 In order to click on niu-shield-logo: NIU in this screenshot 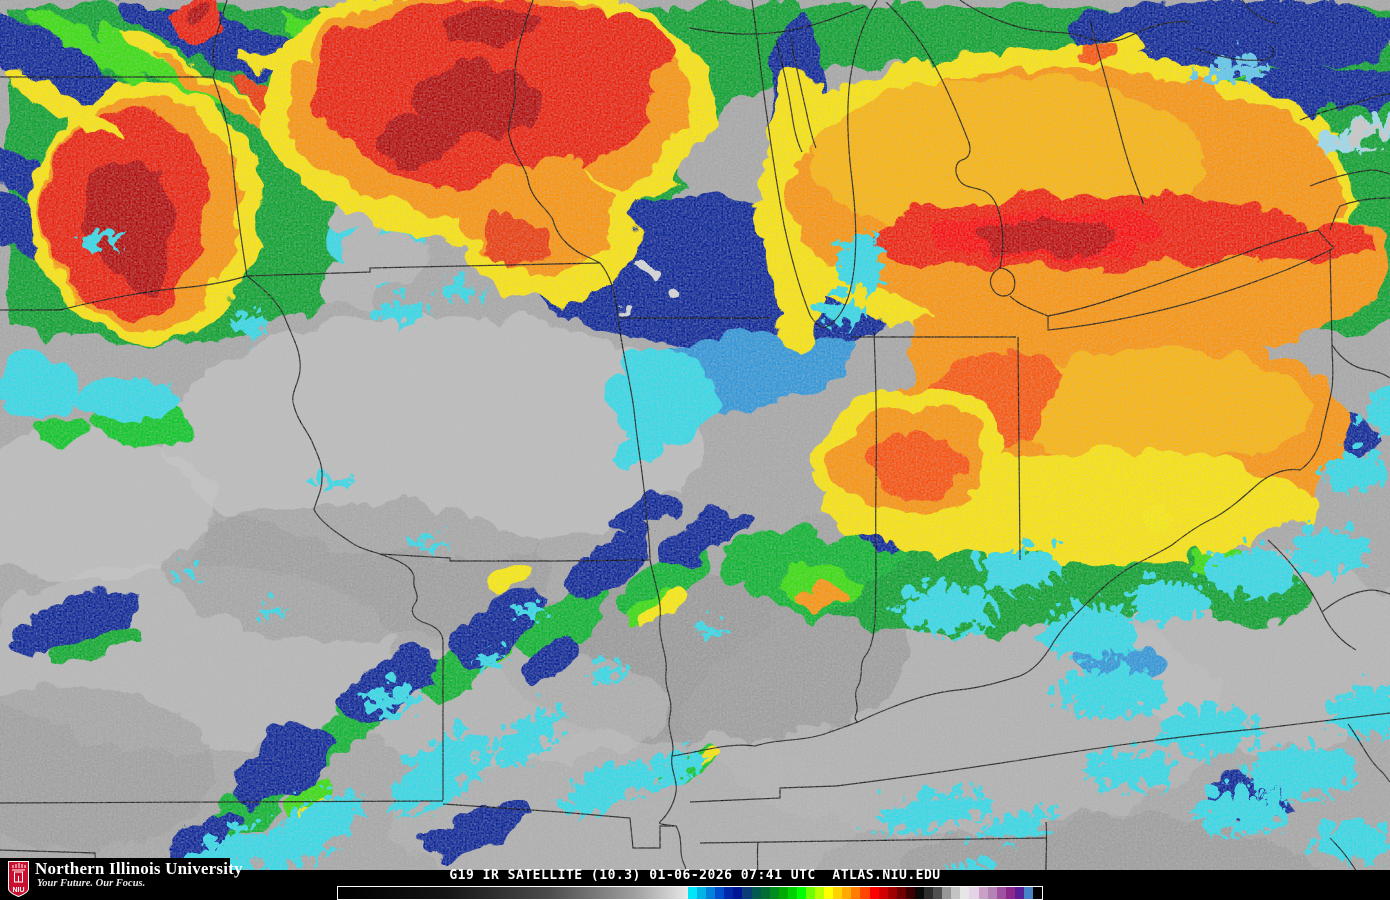, I will do `click(18, 879)`.